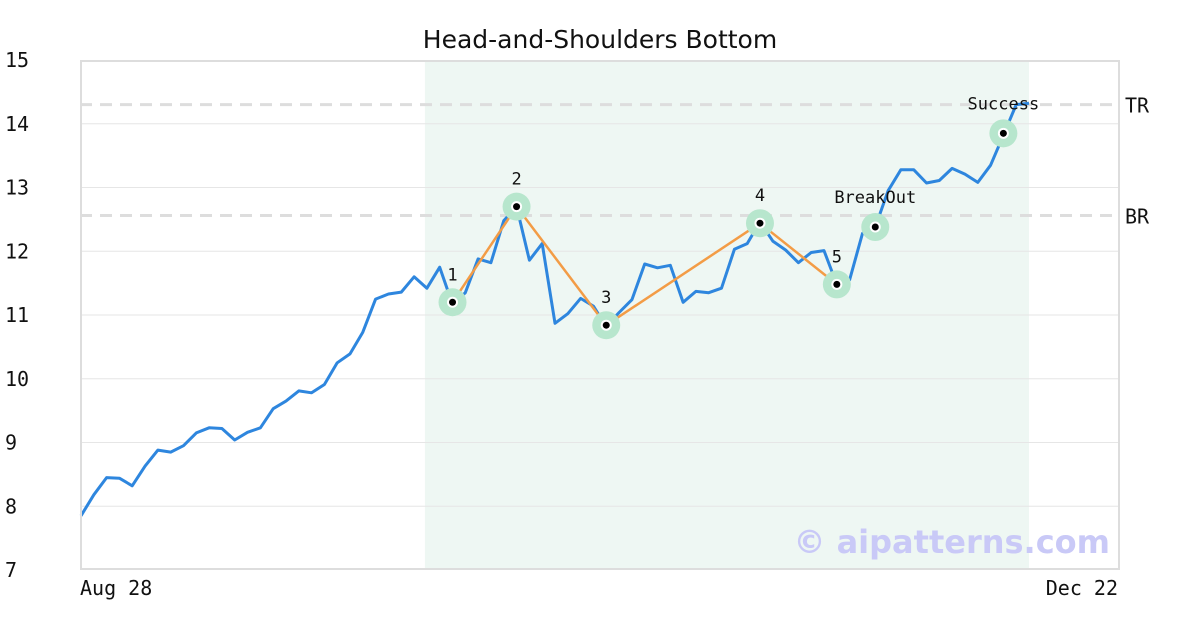  I want to click on y-tick-label: 11, so click(17, 315).